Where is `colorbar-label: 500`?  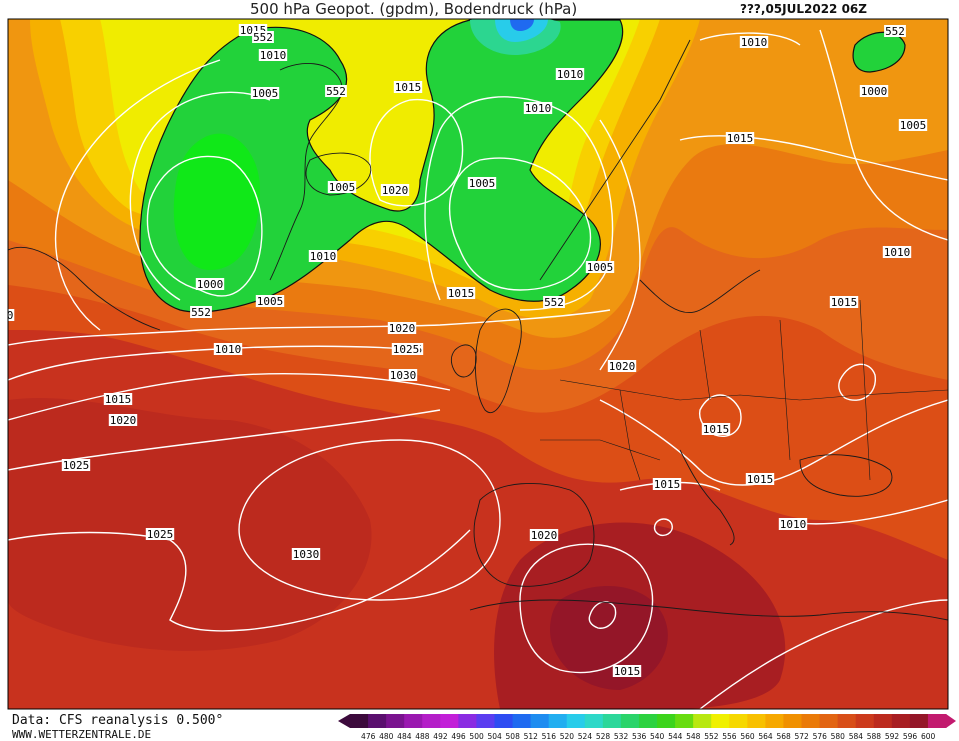
colorbar-label: 500 is located at coordinates (476, 736).